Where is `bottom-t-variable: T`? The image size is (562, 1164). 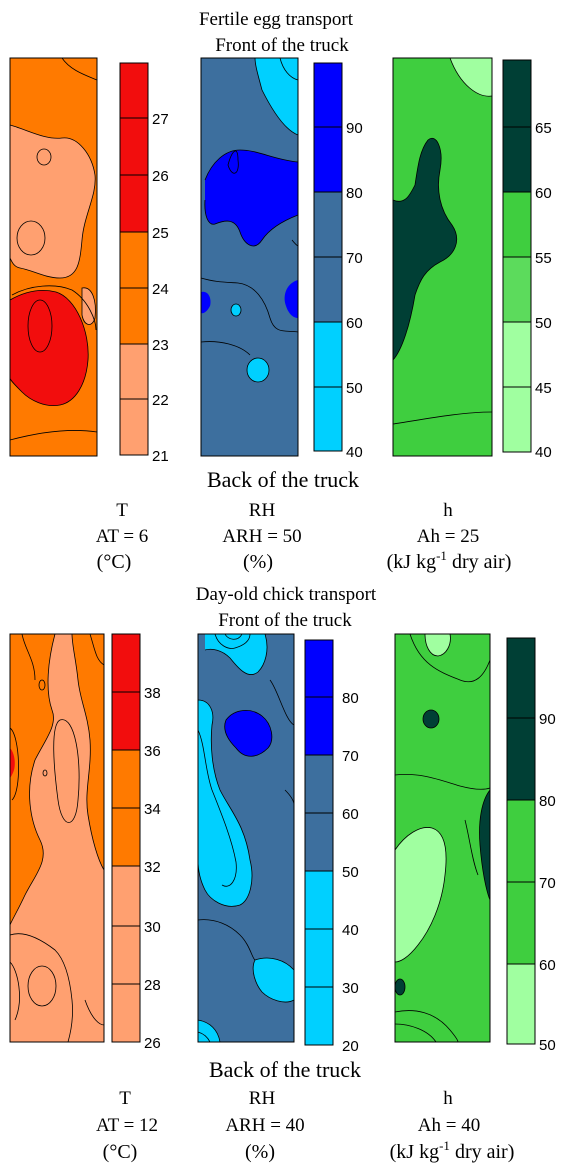
bottom-t-variable: T is located at coordinates (125, 1098).